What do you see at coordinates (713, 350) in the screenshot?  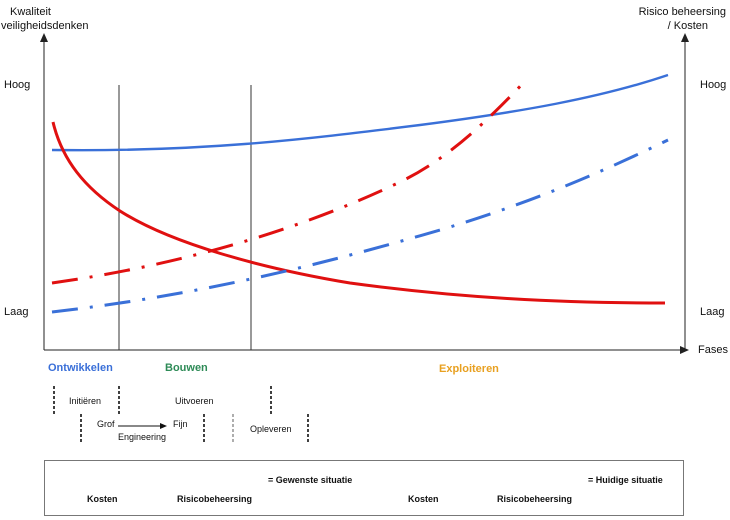 I see `x-axis-title: Fases` at bounding box center [713, 350].